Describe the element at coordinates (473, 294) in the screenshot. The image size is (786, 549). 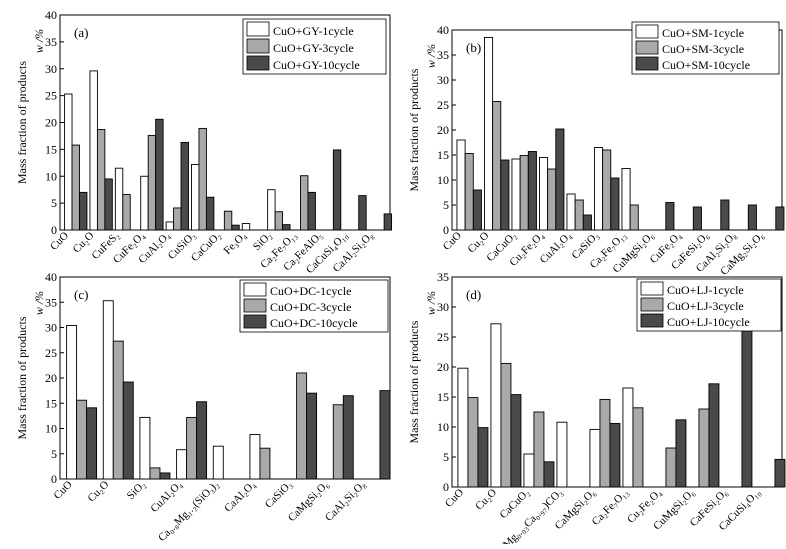
I see `panel-label: (d)` at that location.